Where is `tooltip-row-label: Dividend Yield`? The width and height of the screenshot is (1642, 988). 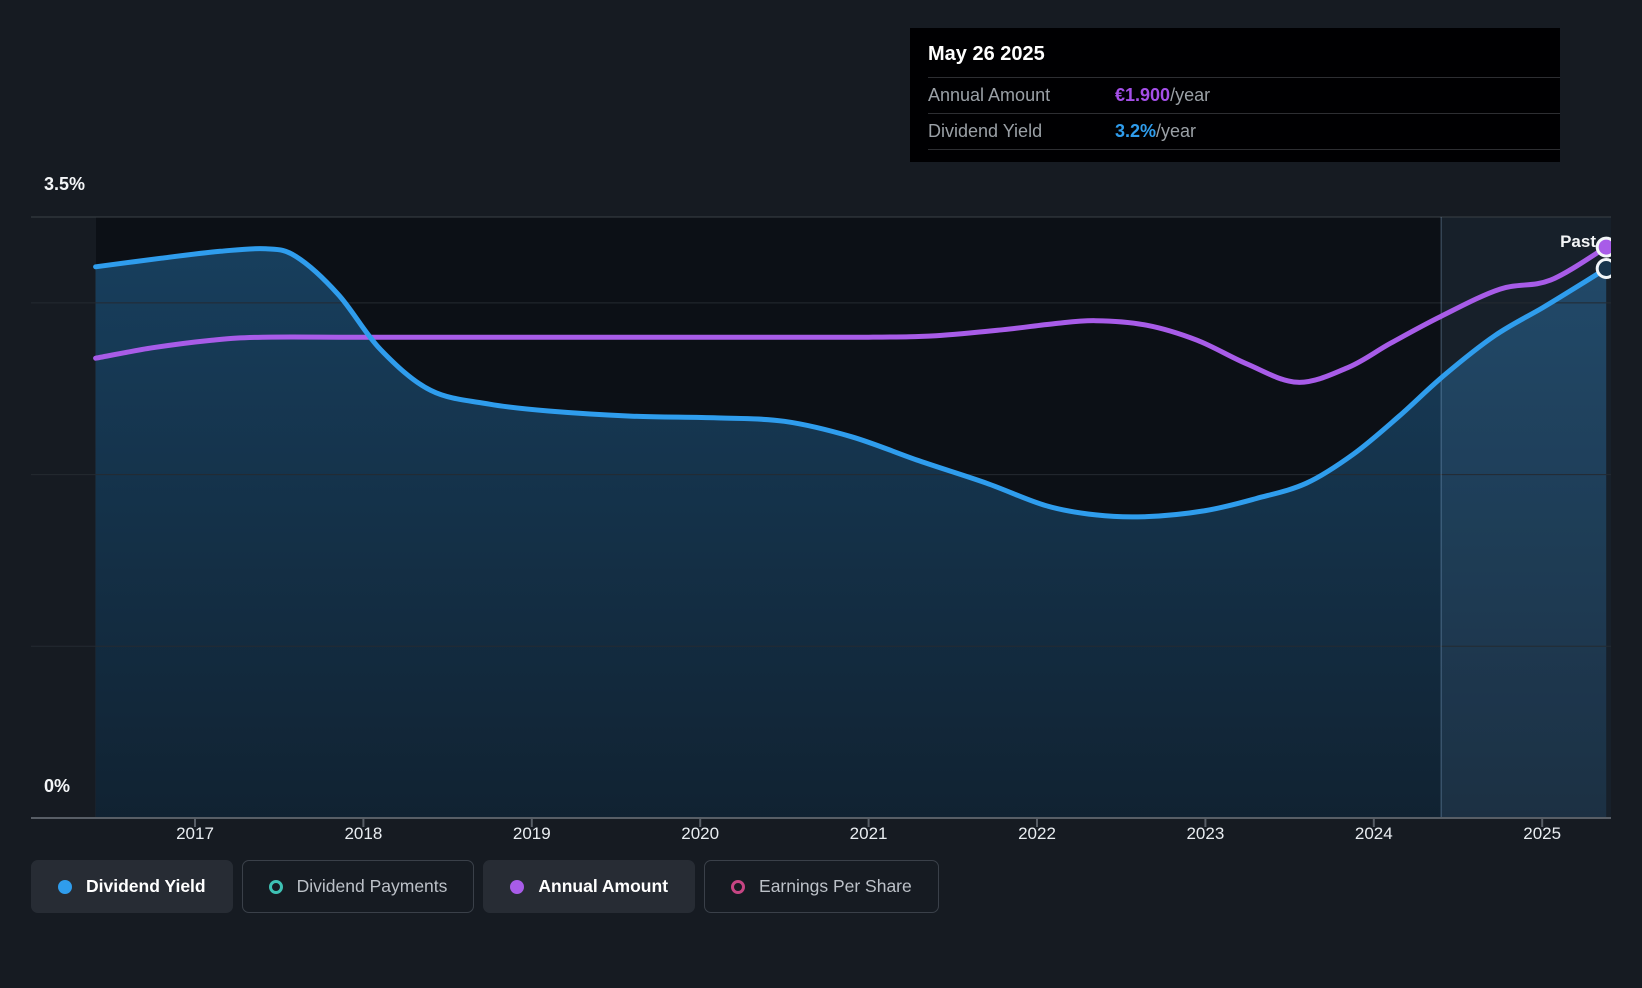 tooltip-row-label: Dividend Yield is located at coordinates (985, 131).